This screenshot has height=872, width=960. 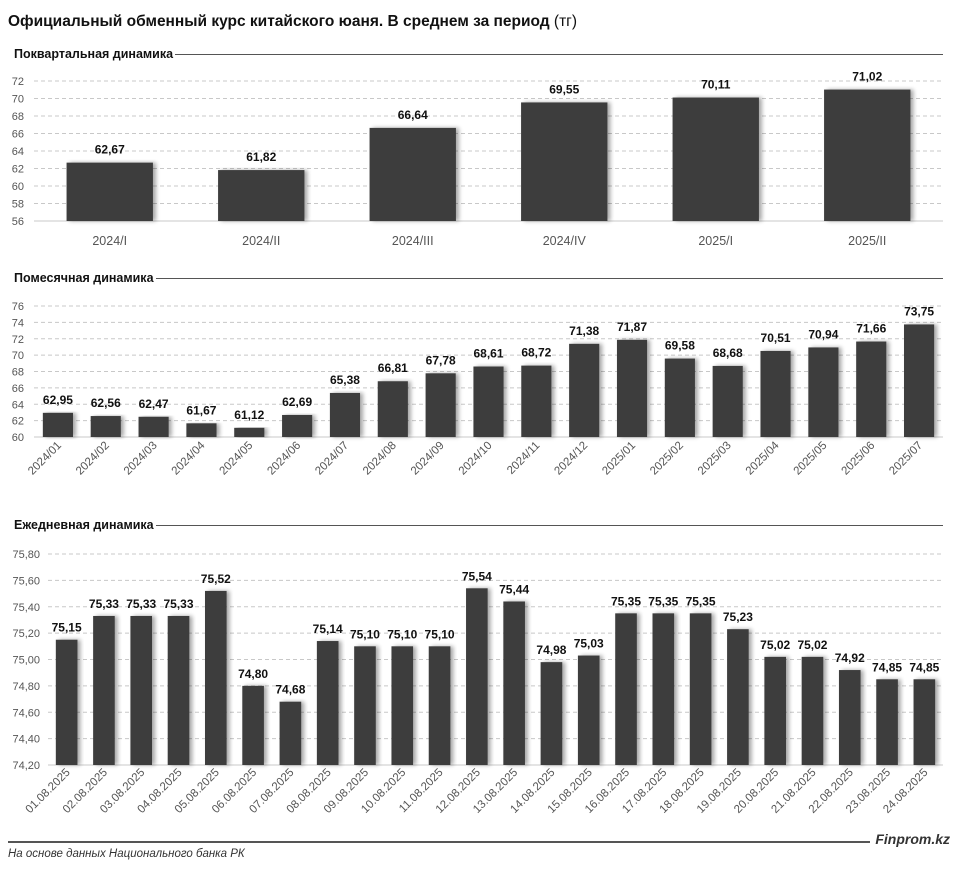 What do you see at coordinates (811, 459) in the screenshot?
I see `x-tick-label: 2025/05` at bounding box center [811, 459].